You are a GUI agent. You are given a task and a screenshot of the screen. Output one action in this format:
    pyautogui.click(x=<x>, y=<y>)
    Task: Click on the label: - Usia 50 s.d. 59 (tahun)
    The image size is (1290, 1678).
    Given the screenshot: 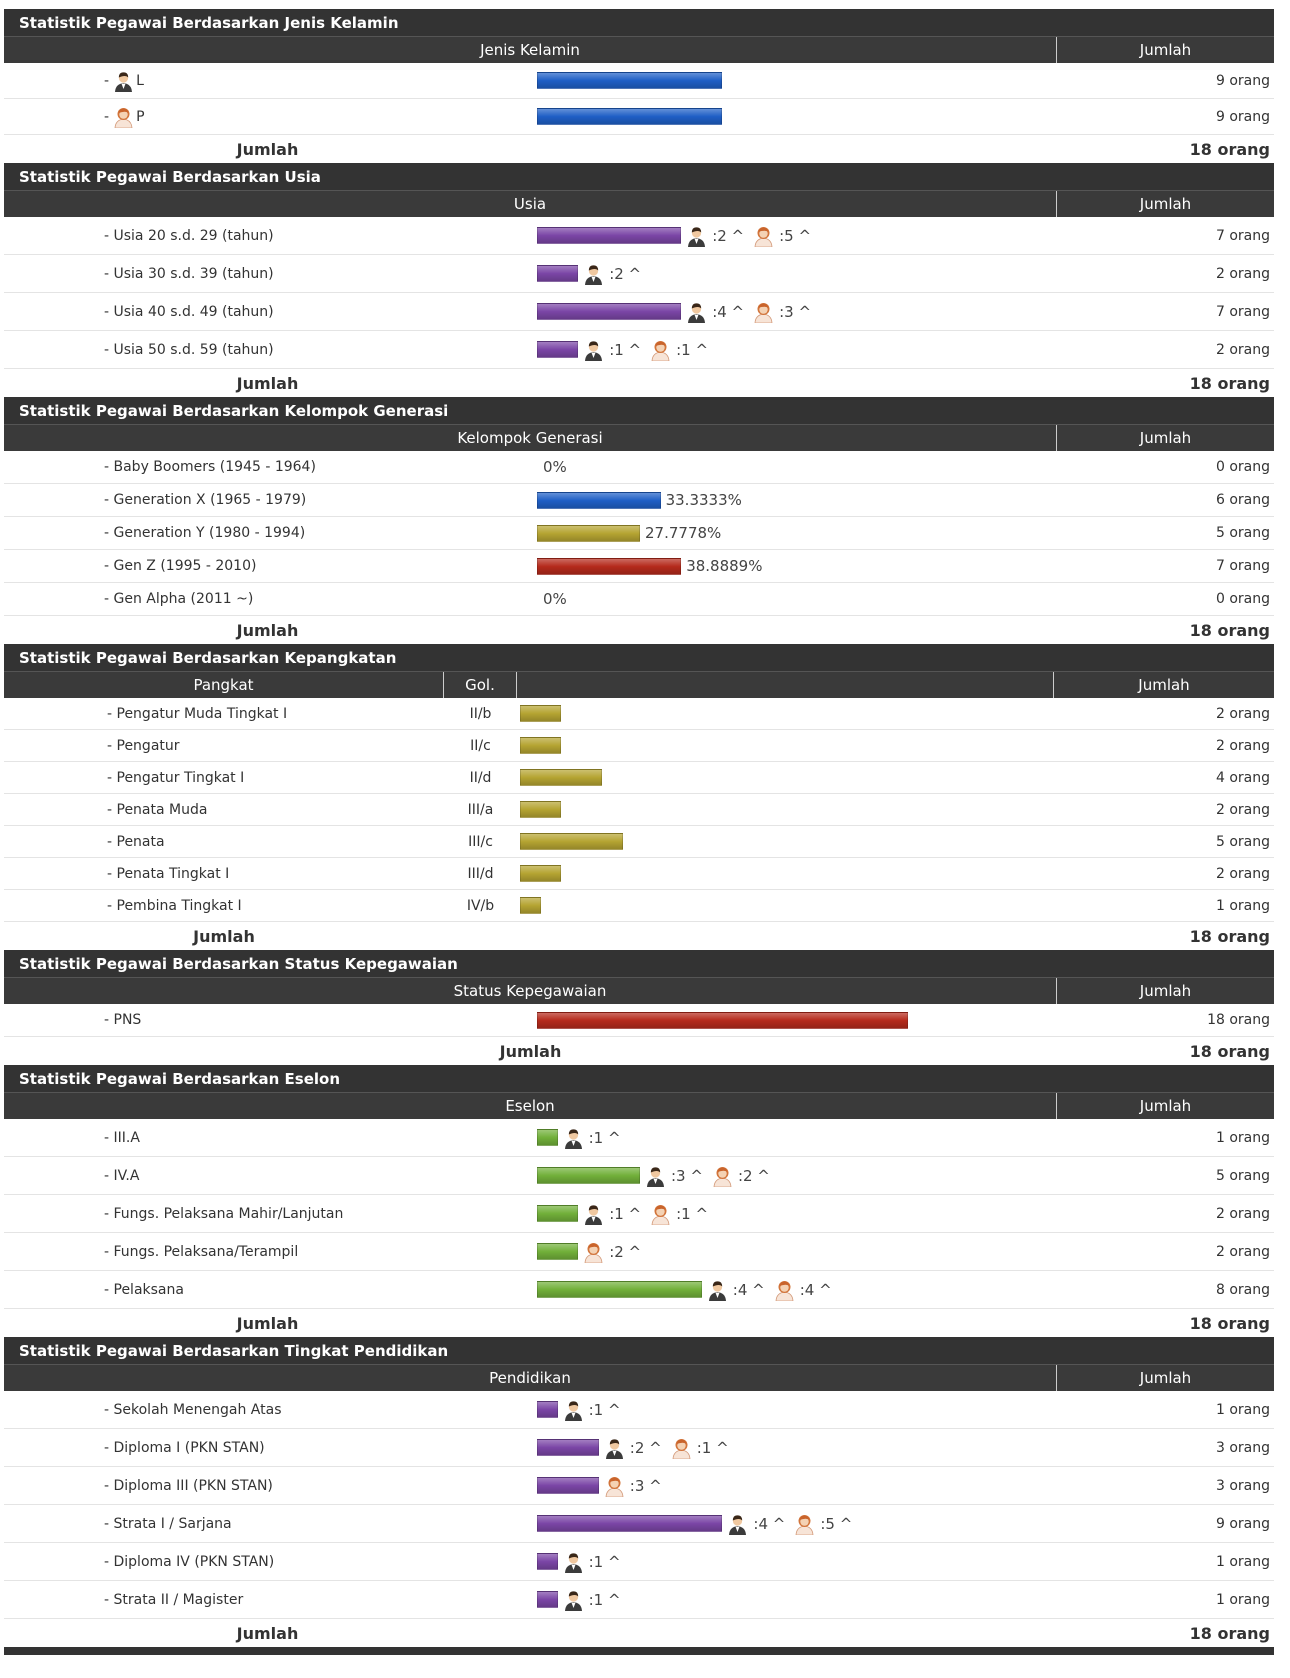 What is the action you would take?
    pyautogui.click(x=189, y=349)
    